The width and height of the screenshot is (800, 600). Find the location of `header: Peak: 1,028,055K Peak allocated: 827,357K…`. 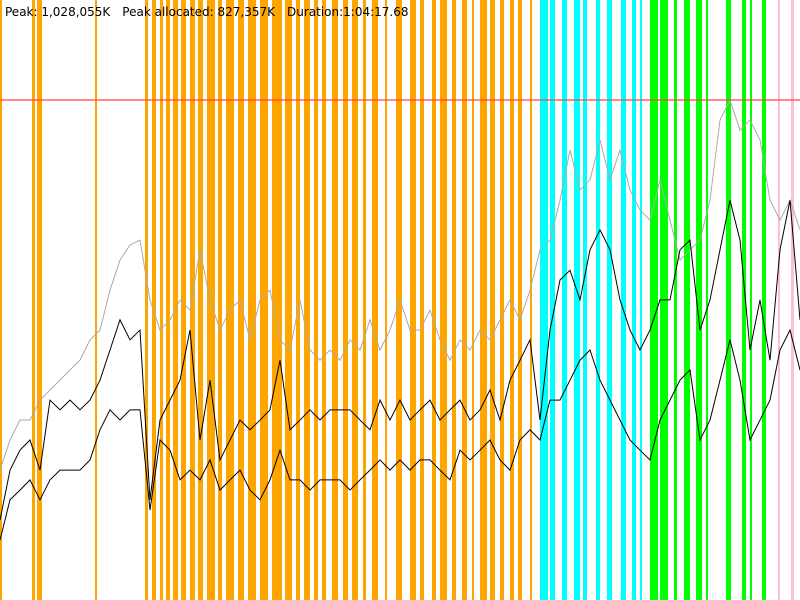

header: Peak: 1,028,055K Peak allocated: 827,357K… is located at coordinates (207, 12).